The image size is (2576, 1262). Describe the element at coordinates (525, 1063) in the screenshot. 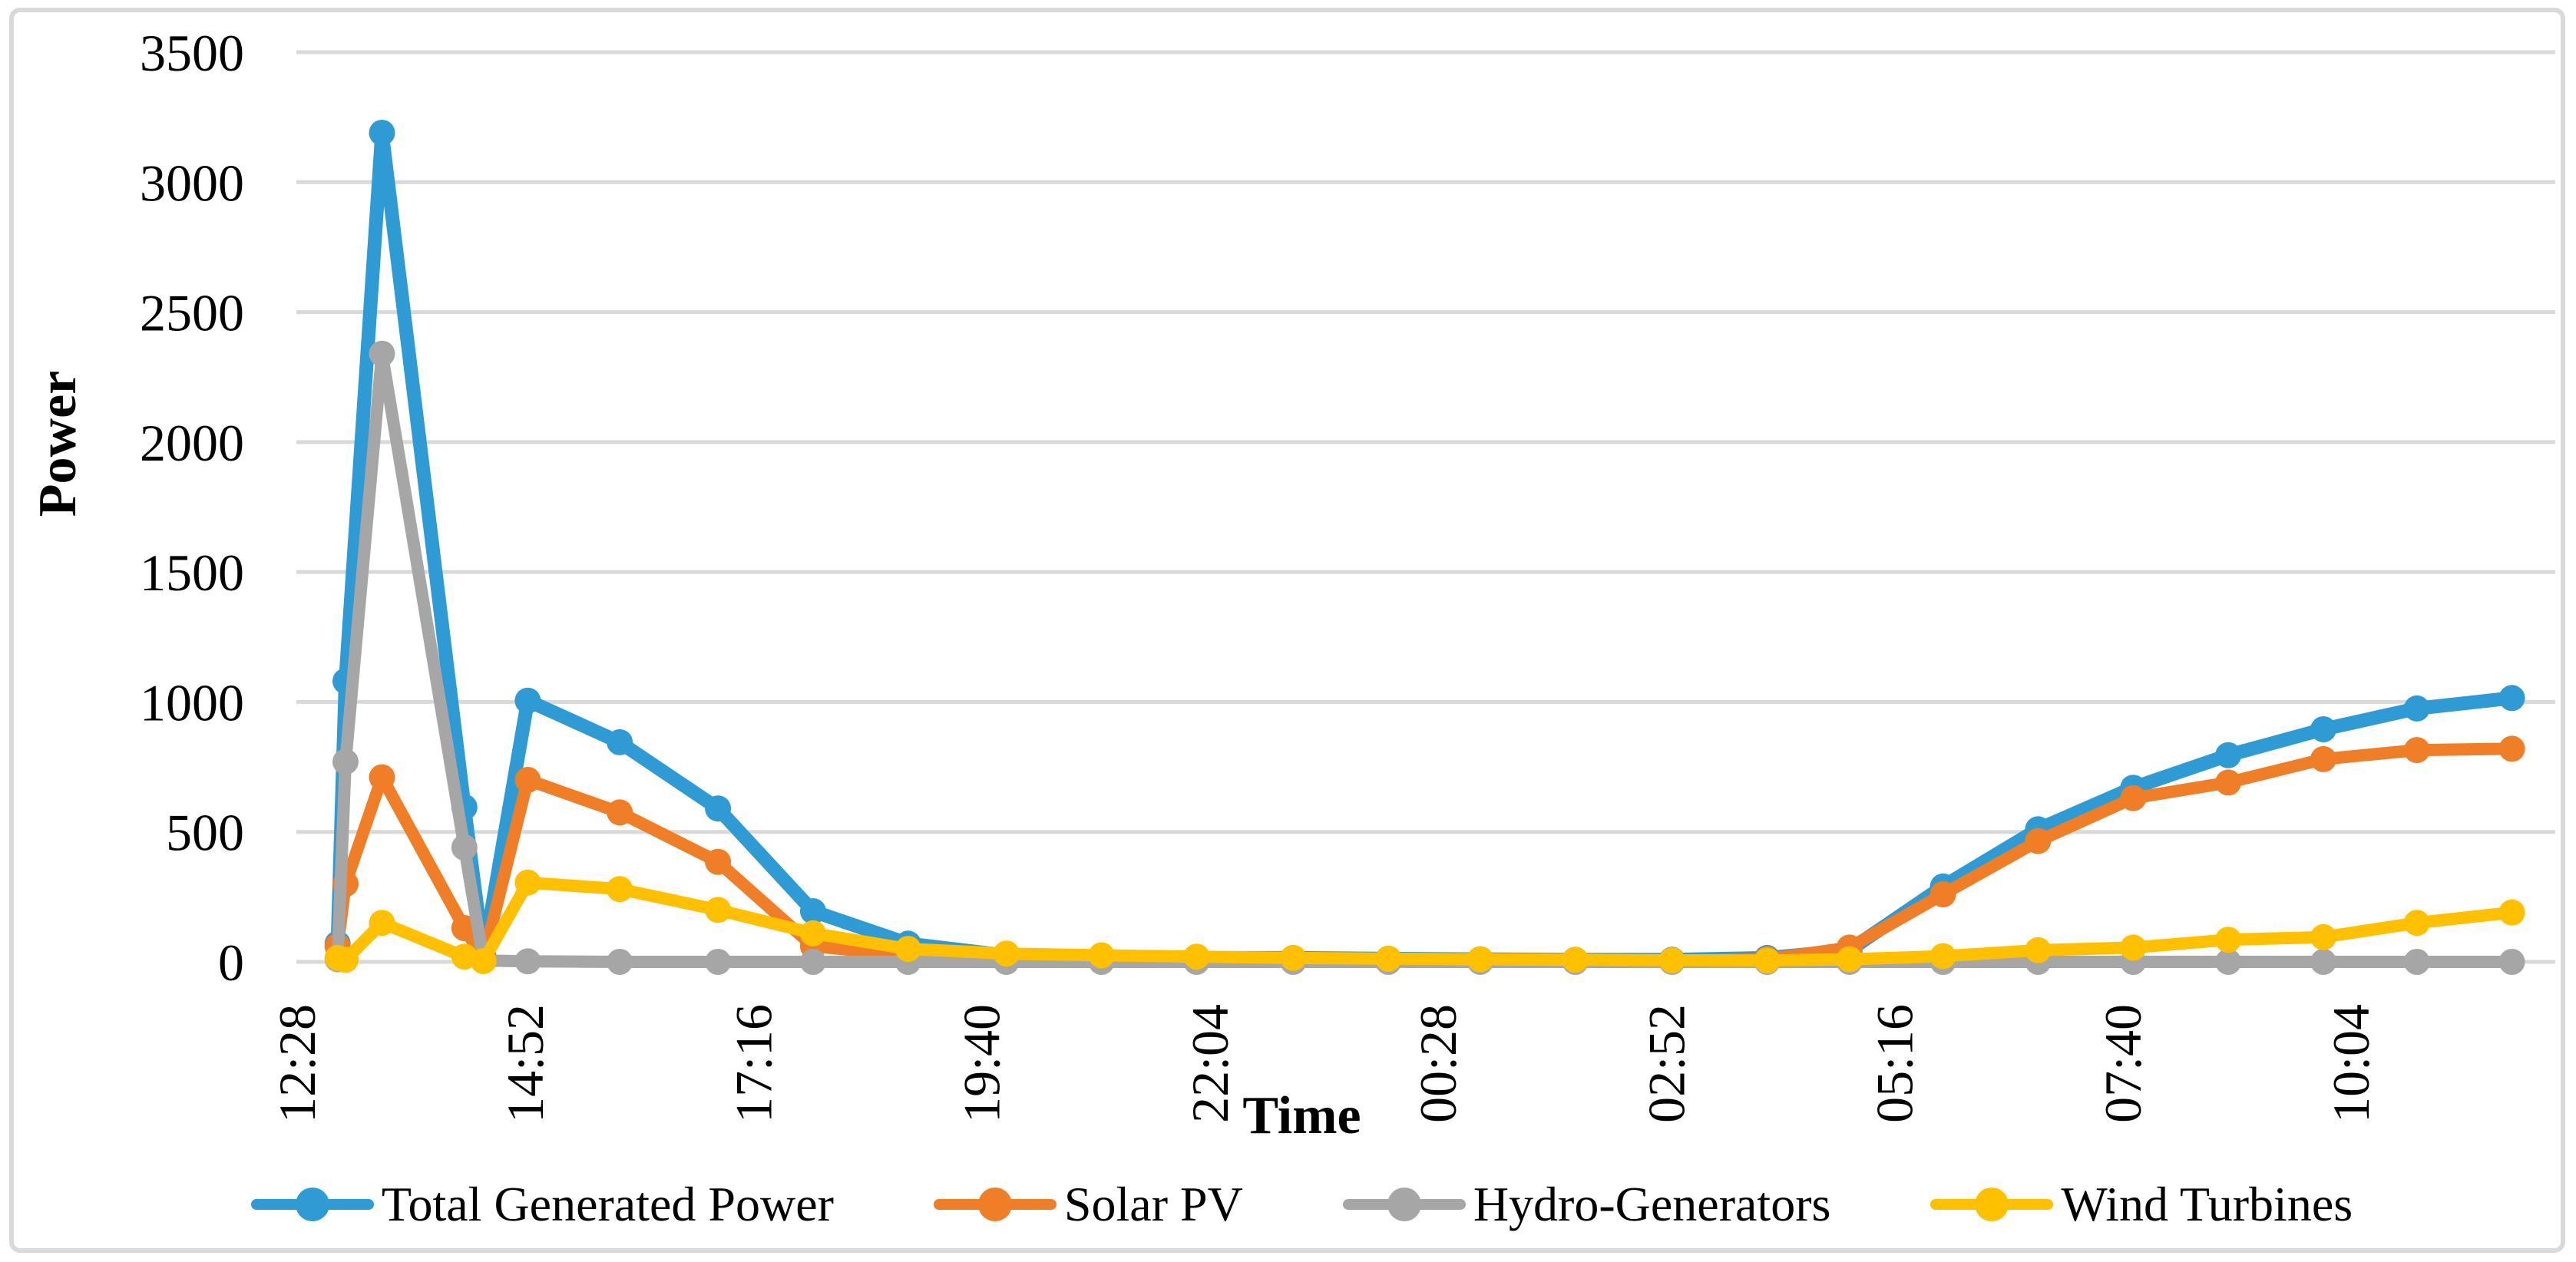

I see `x-tick-label: 14:52` at that location.